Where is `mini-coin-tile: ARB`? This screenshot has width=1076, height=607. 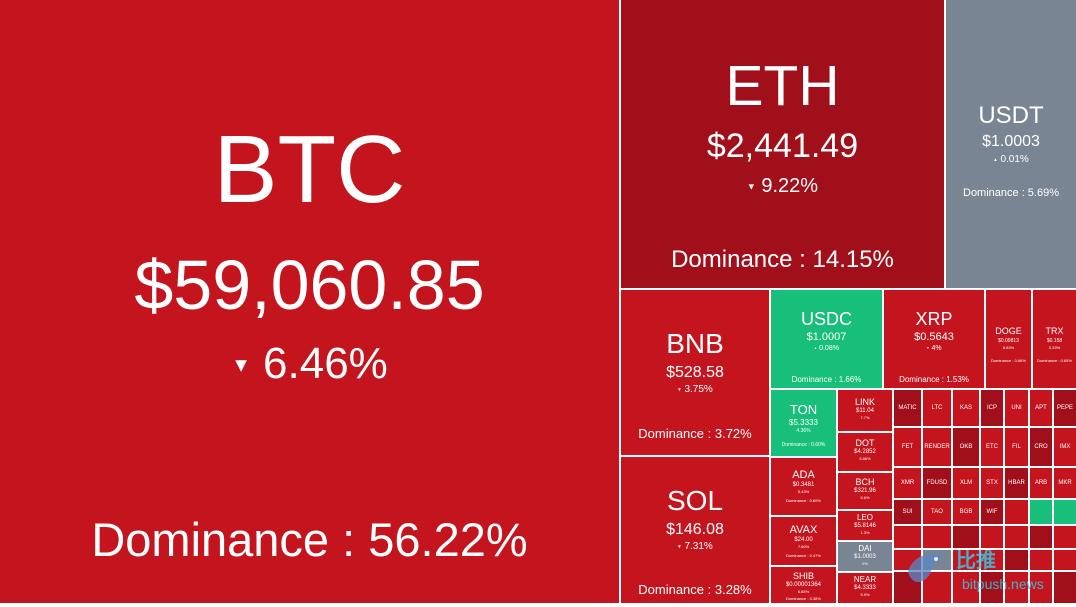 mini-coin-tile: ARB is located at coordinates (1041, 483).